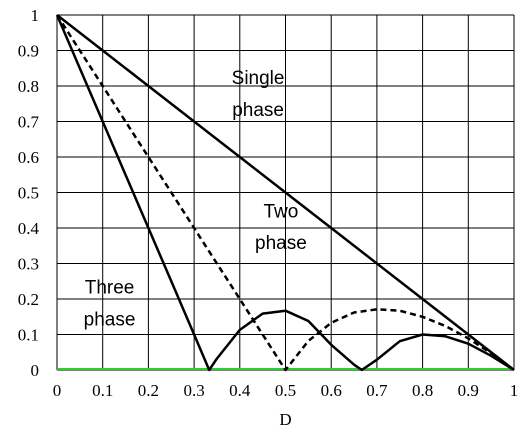 Image resolution: width=520 pixels, height=435 pixels. Describe the element at coordinates (28, 335) in the screenshot. I see `y-tick-label: 0.1` at that location.